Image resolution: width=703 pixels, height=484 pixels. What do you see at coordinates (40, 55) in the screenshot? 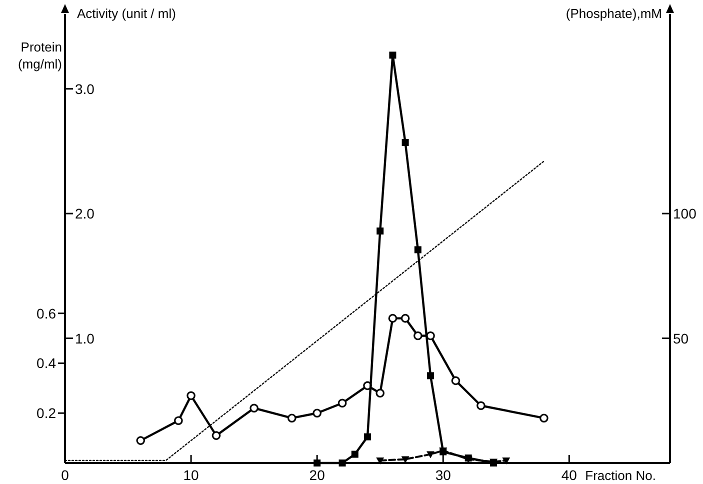
I see `y3-axis-title: Protein (mg/ml)` at bounding box center [40, 55].